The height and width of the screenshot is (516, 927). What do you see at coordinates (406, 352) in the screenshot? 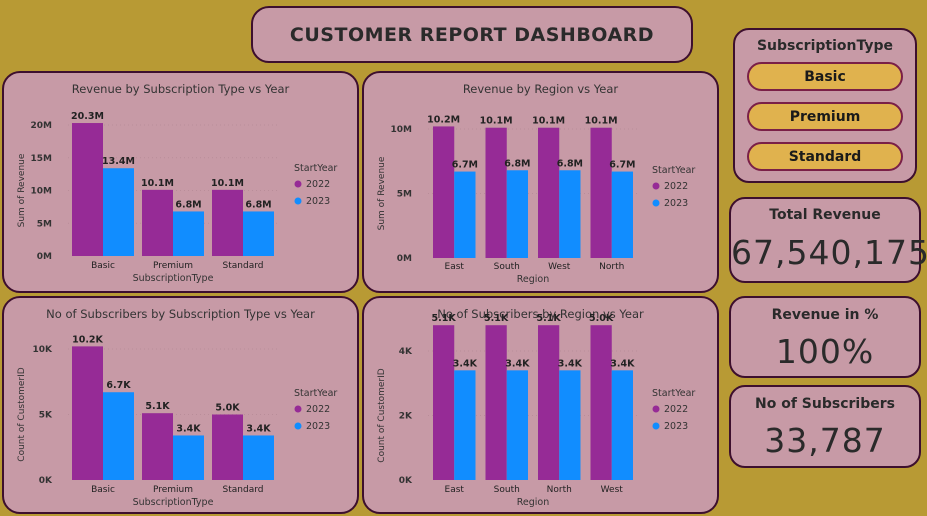
I see `y-tick-label: 4K` at bounding box center [406, 352].